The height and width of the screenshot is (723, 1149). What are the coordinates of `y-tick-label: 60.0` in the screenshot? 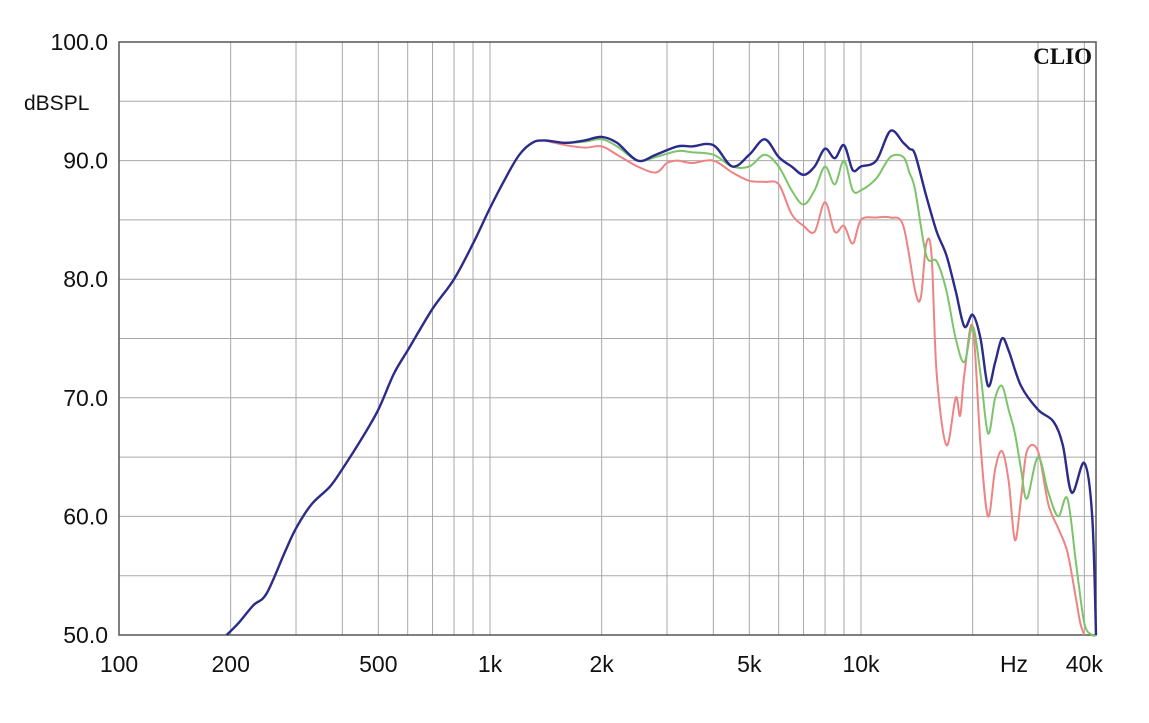 It's located at (85, 516).